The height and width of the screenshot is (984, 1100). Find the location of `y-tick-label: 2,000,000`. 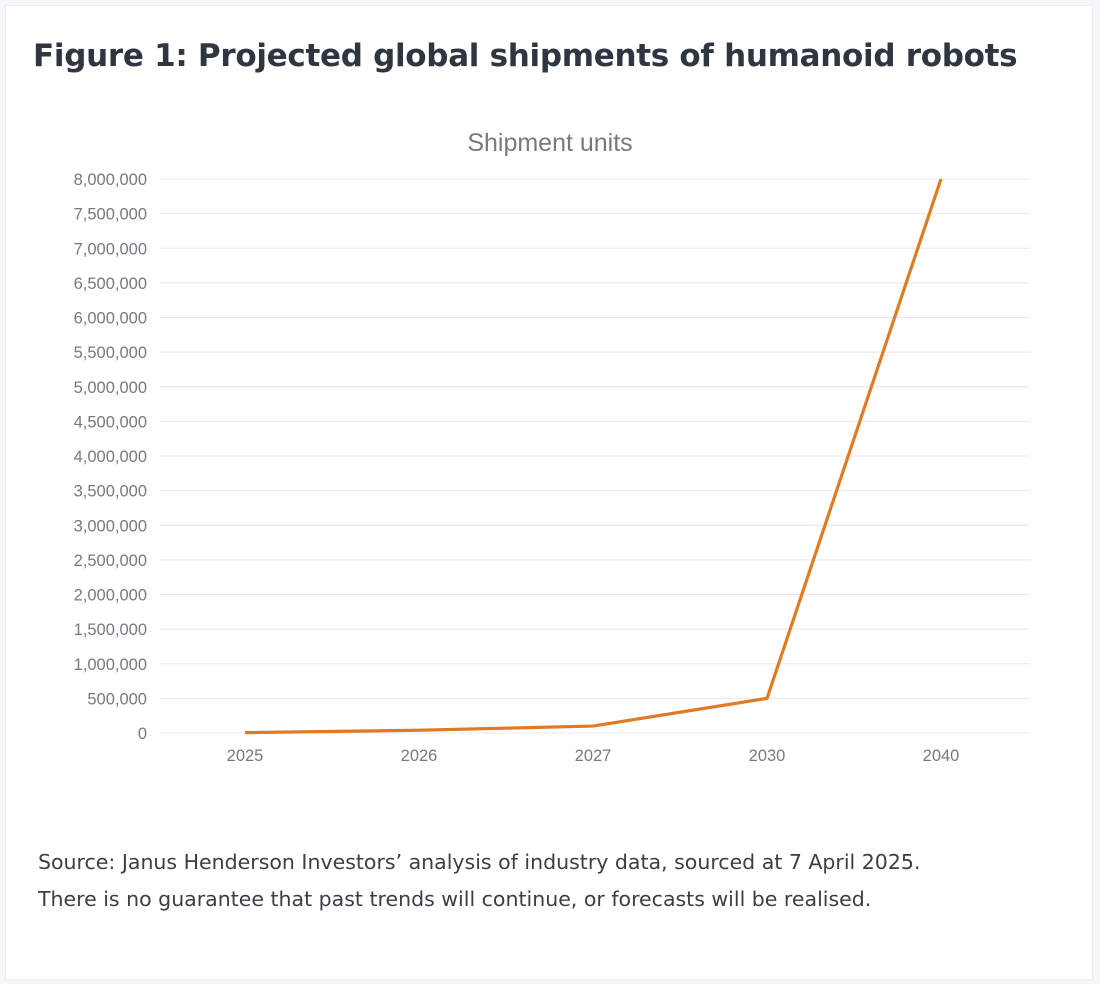

y-tick-label: 2,000,000 is located at coordinates (110, 596).